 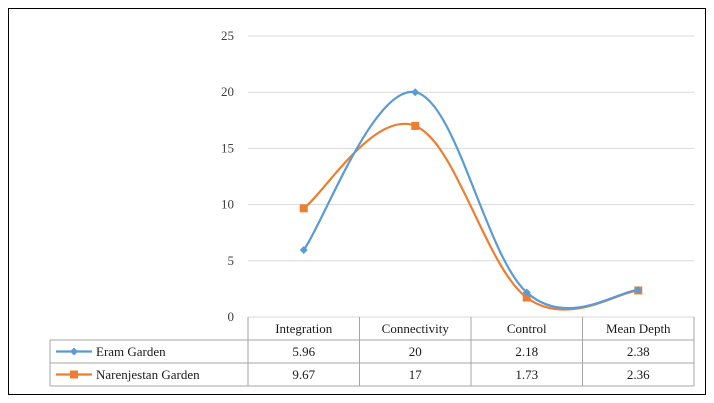 I want to click on y-tick-label: 0, so click(x=231, y=316).